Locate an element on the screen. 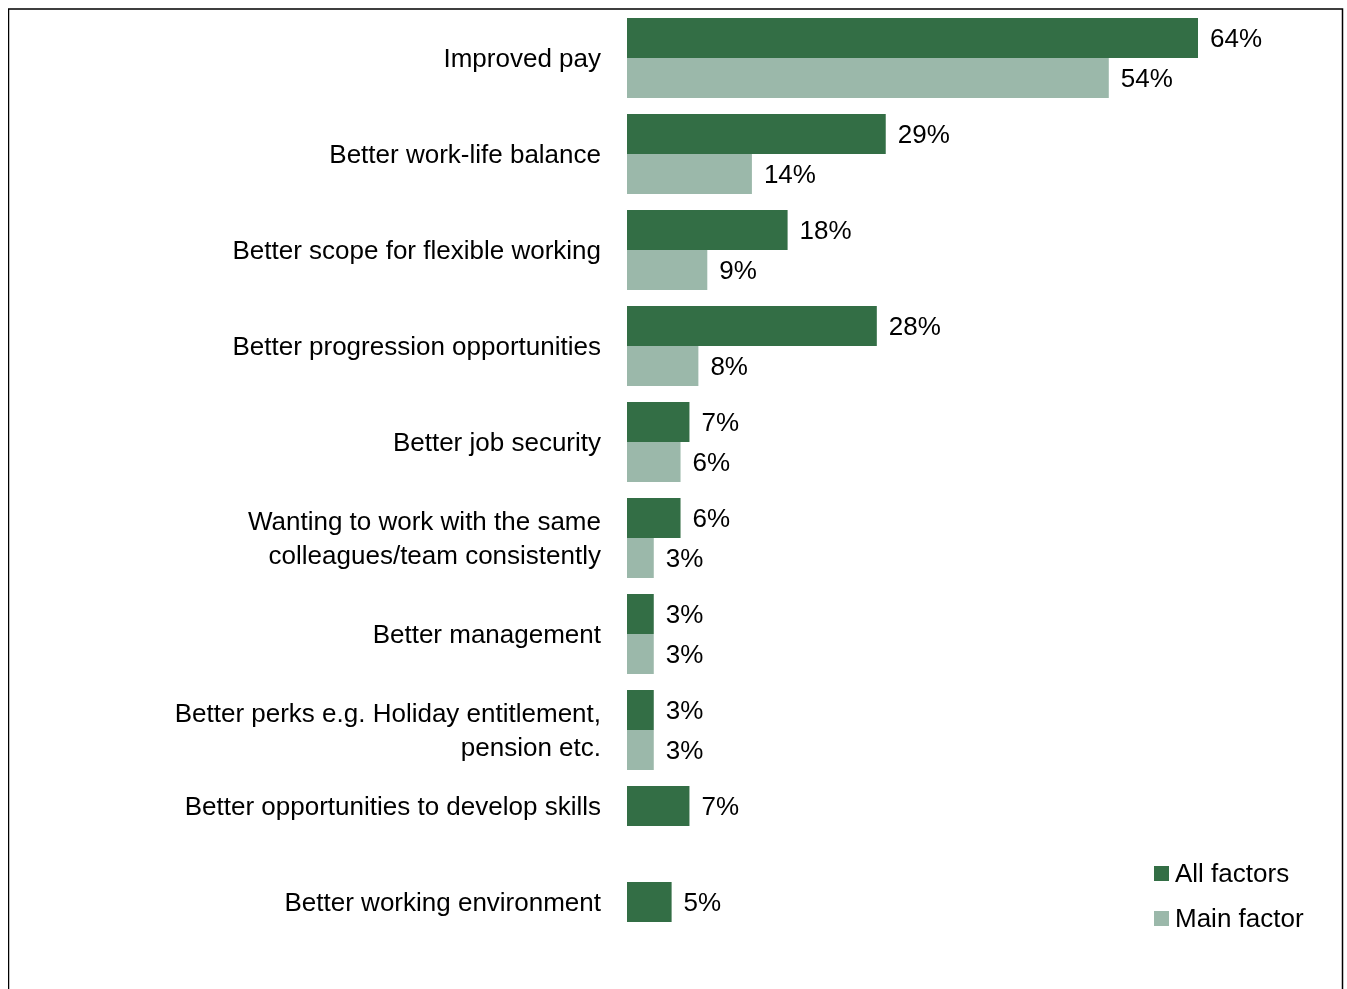 This screenshot has height=989, width=1347. y-tick-label: Better working environment is located at coordinates (443, 902).